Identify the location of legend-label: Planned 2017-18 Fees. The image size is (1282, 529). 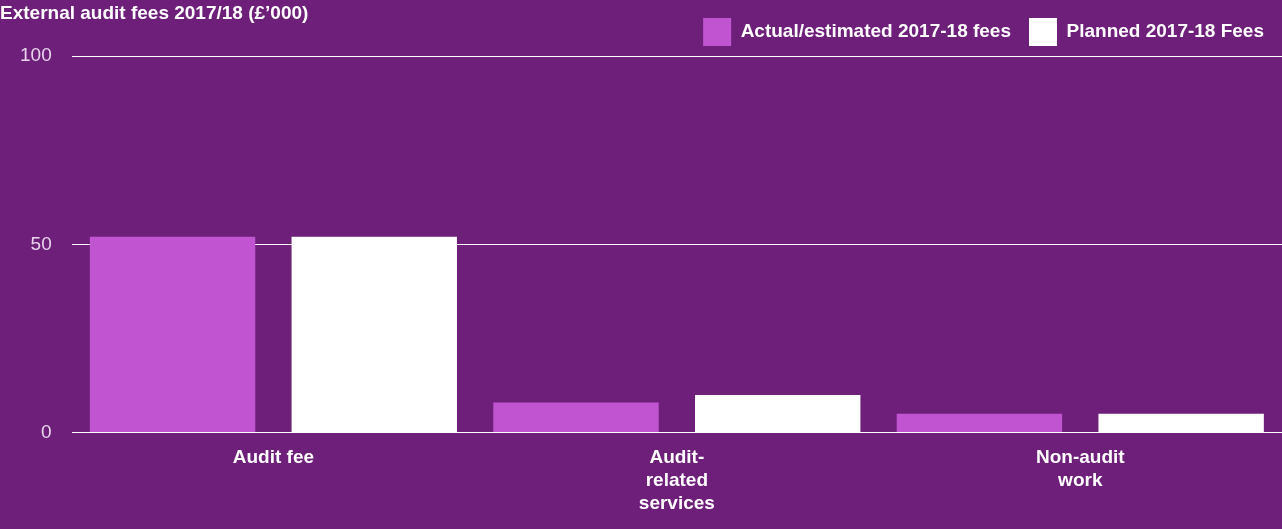
(1165, 31).